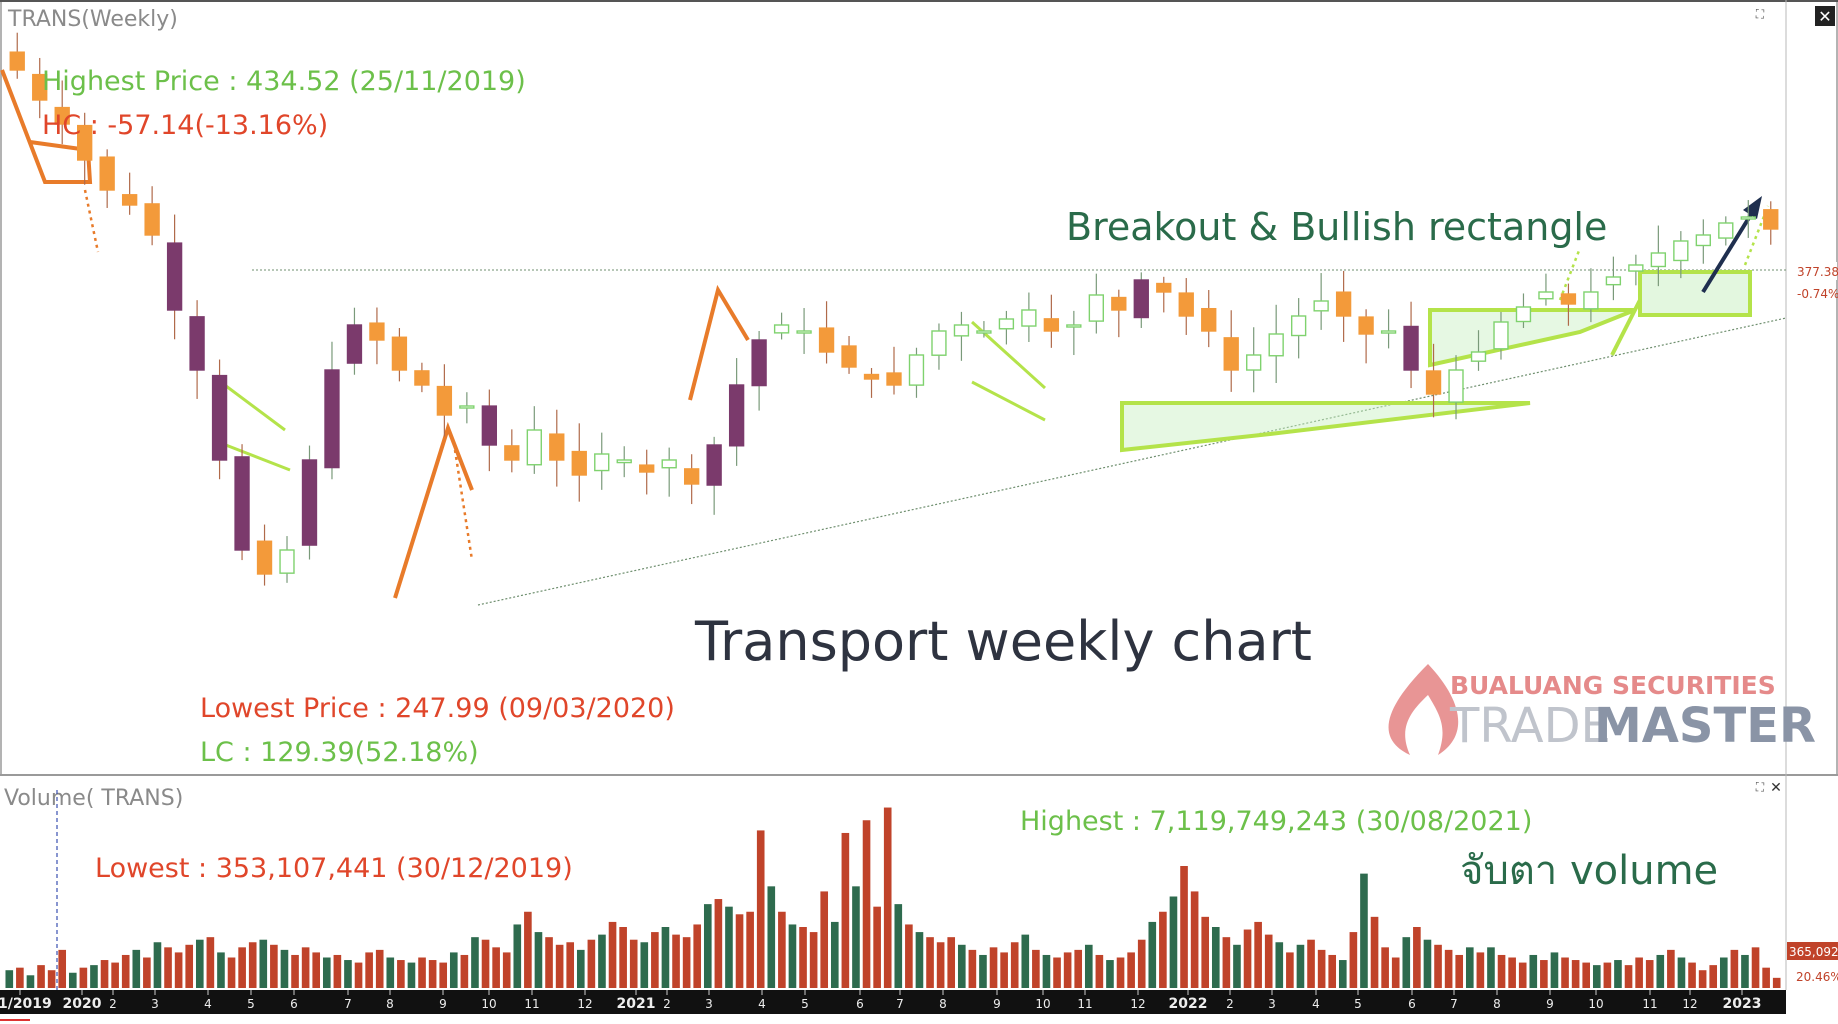 This screenshot has width=1838, height=1024. I want to click on pattern-link, so click(1626, 327).